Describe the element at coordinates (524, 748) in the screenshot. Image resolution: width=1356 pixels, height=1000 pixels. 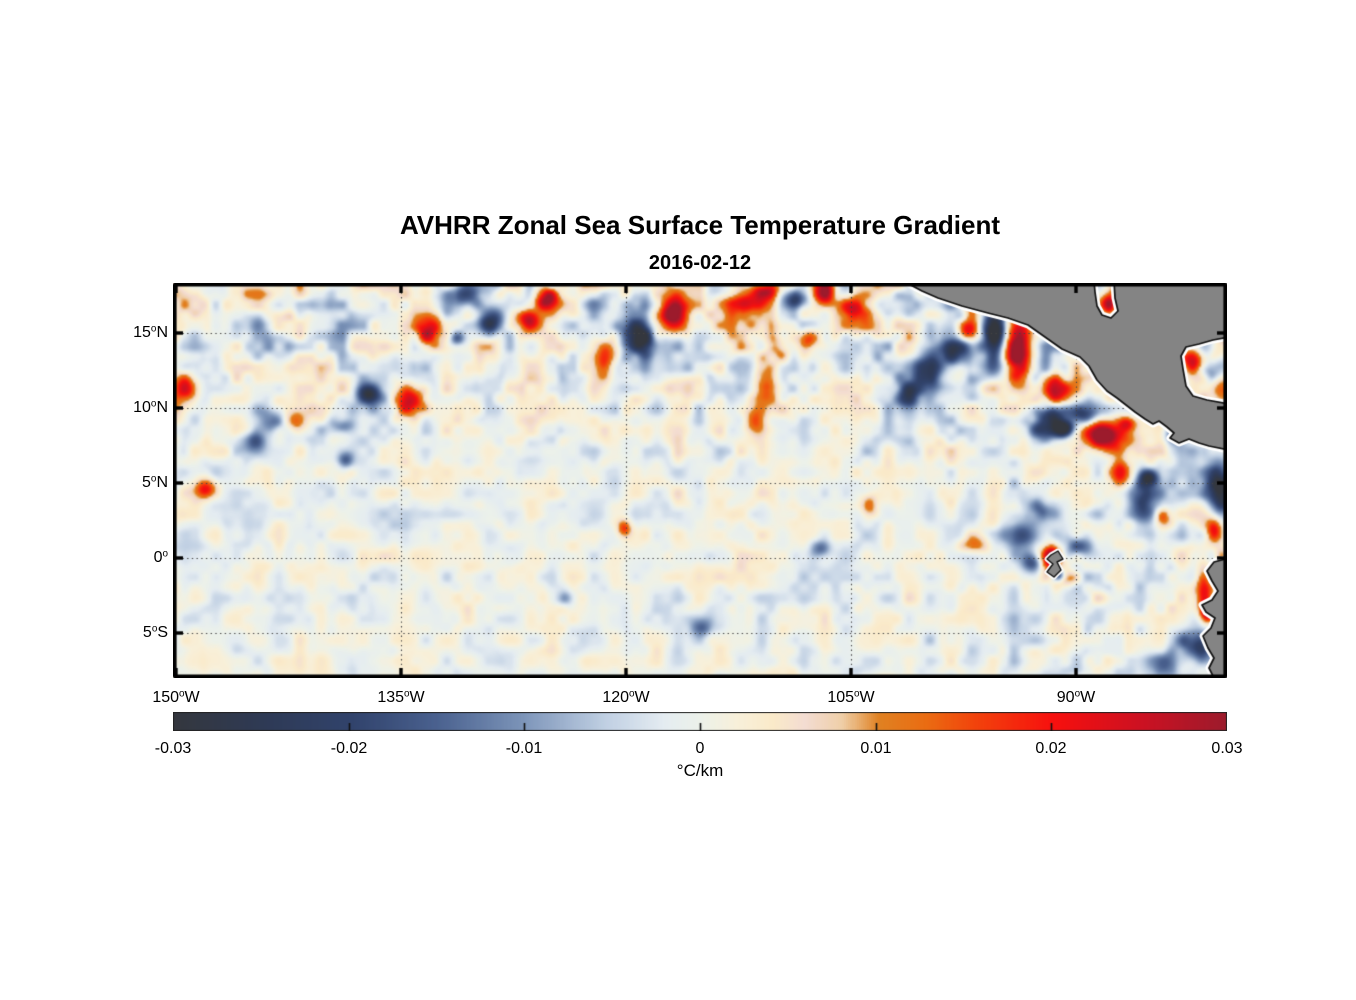
I see `colorbar-tick-label: -0.01` at that location.